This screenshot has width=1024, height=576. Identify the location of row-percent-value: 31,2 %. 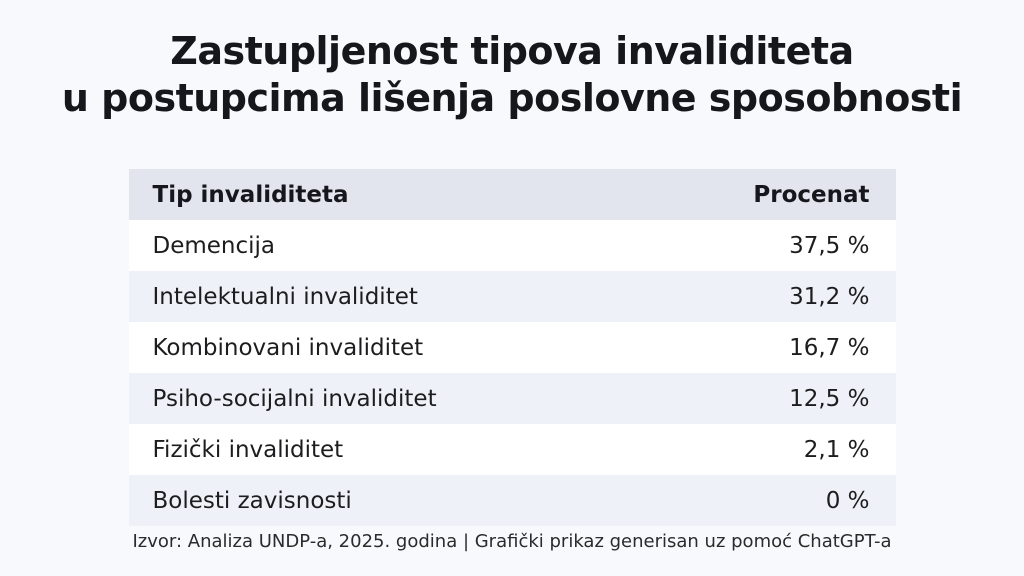
(829, 296).